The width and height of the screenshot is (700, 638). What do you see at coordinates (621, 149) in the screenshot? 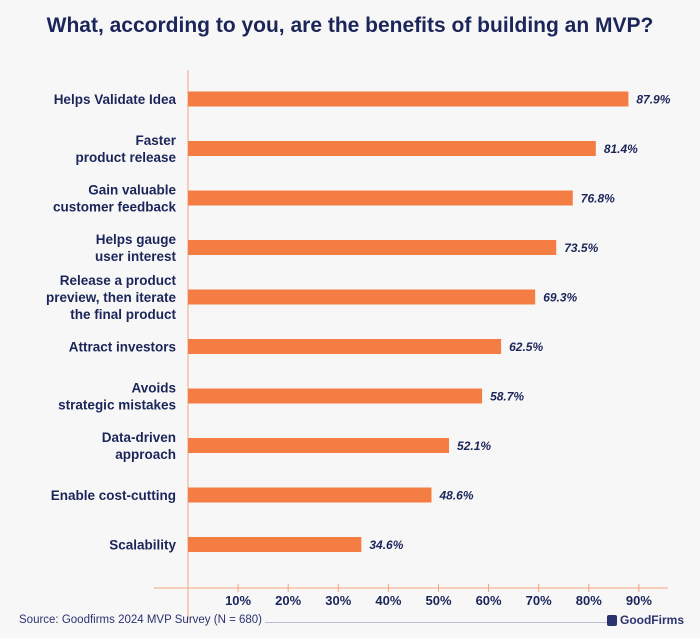
I see `value-label: 81.4%` at bounding box center [621, 149].